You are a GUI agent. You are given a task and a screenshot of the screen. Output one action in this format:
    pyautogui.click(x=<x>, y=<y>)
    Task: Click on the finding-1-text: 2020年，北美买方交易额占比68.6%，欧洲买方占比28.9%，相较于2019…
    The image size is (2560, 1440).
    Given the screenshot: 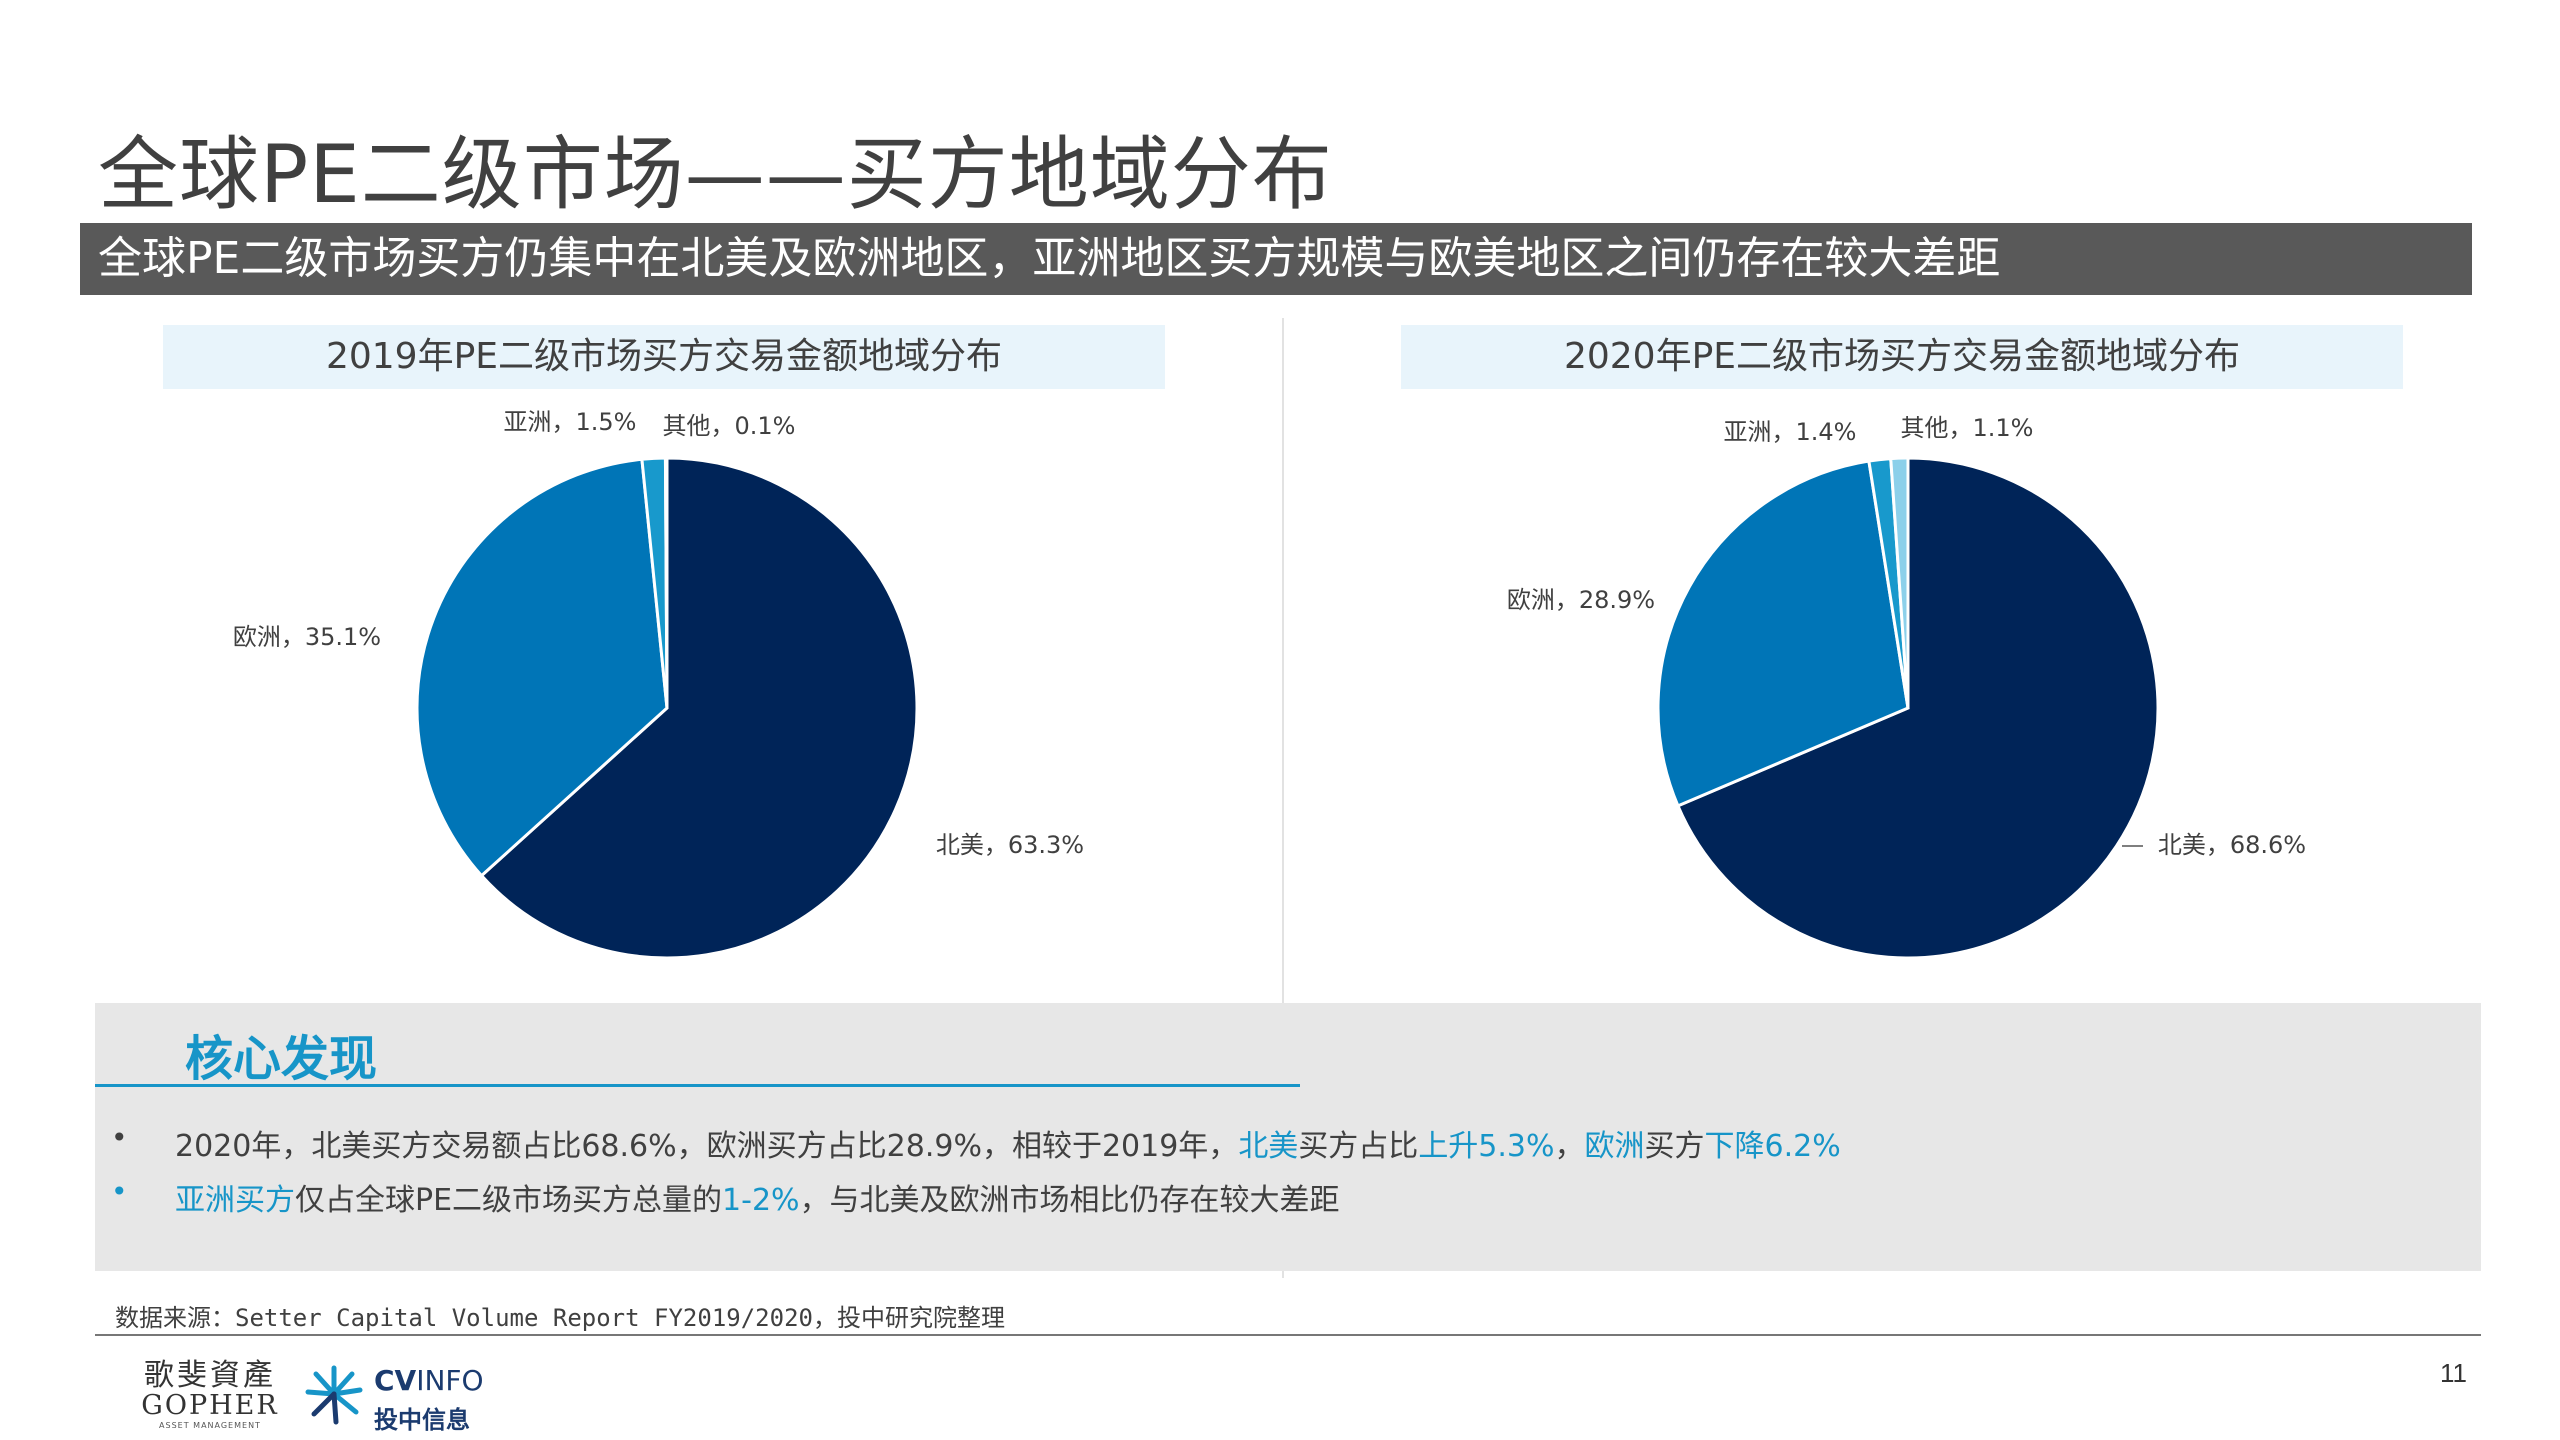 What is the action you would take?
    pyautogui.click(x=1008, y=1143)
    